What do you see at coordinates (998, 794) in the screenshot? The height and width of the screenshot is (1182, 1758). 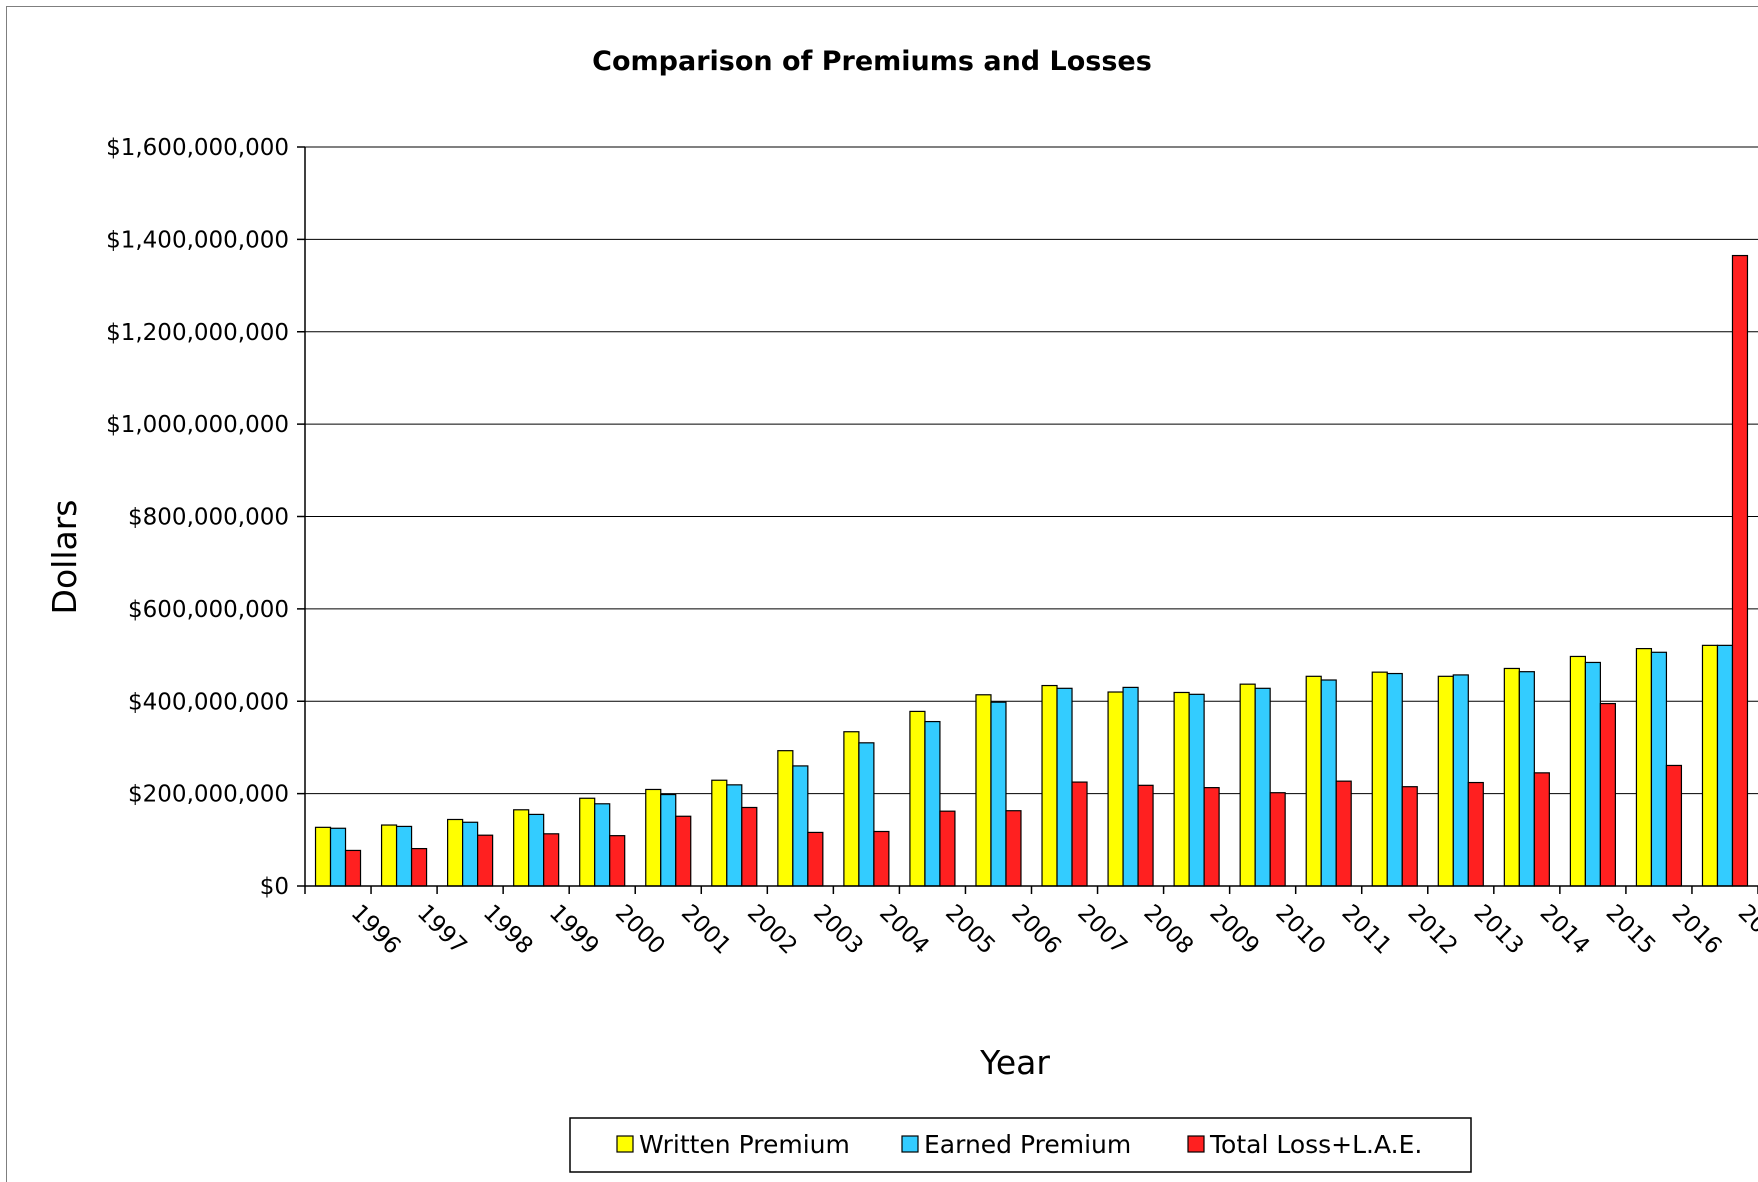 I see `bar-earned-premium-2006` at bounding box center [998, 794].